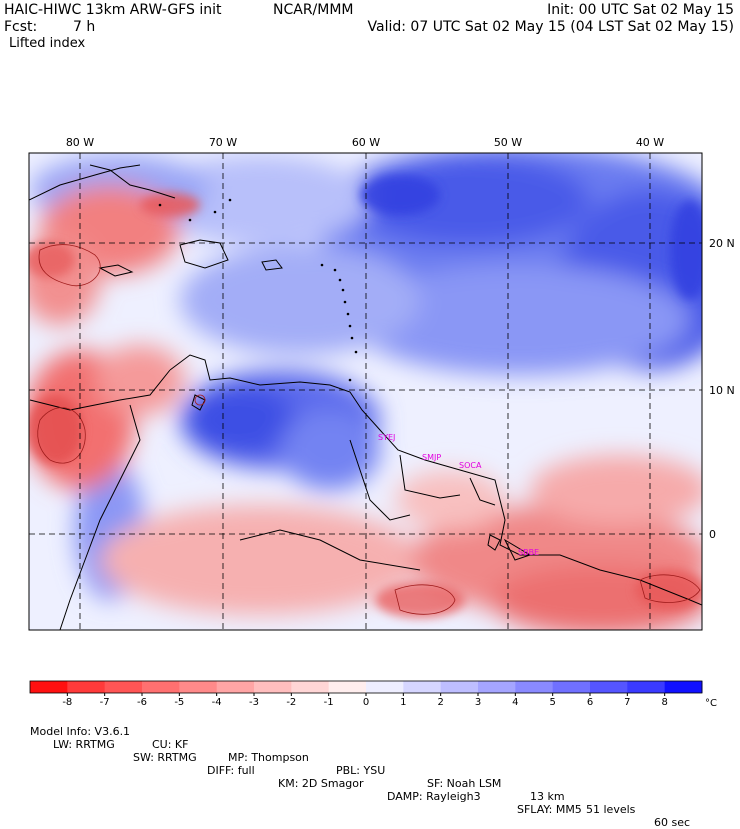 This screenshot has width=740, height=829. Describe the element at coordinates (231, 770) in the screenshot. I see `footer-item: DIFF: full` at that location.